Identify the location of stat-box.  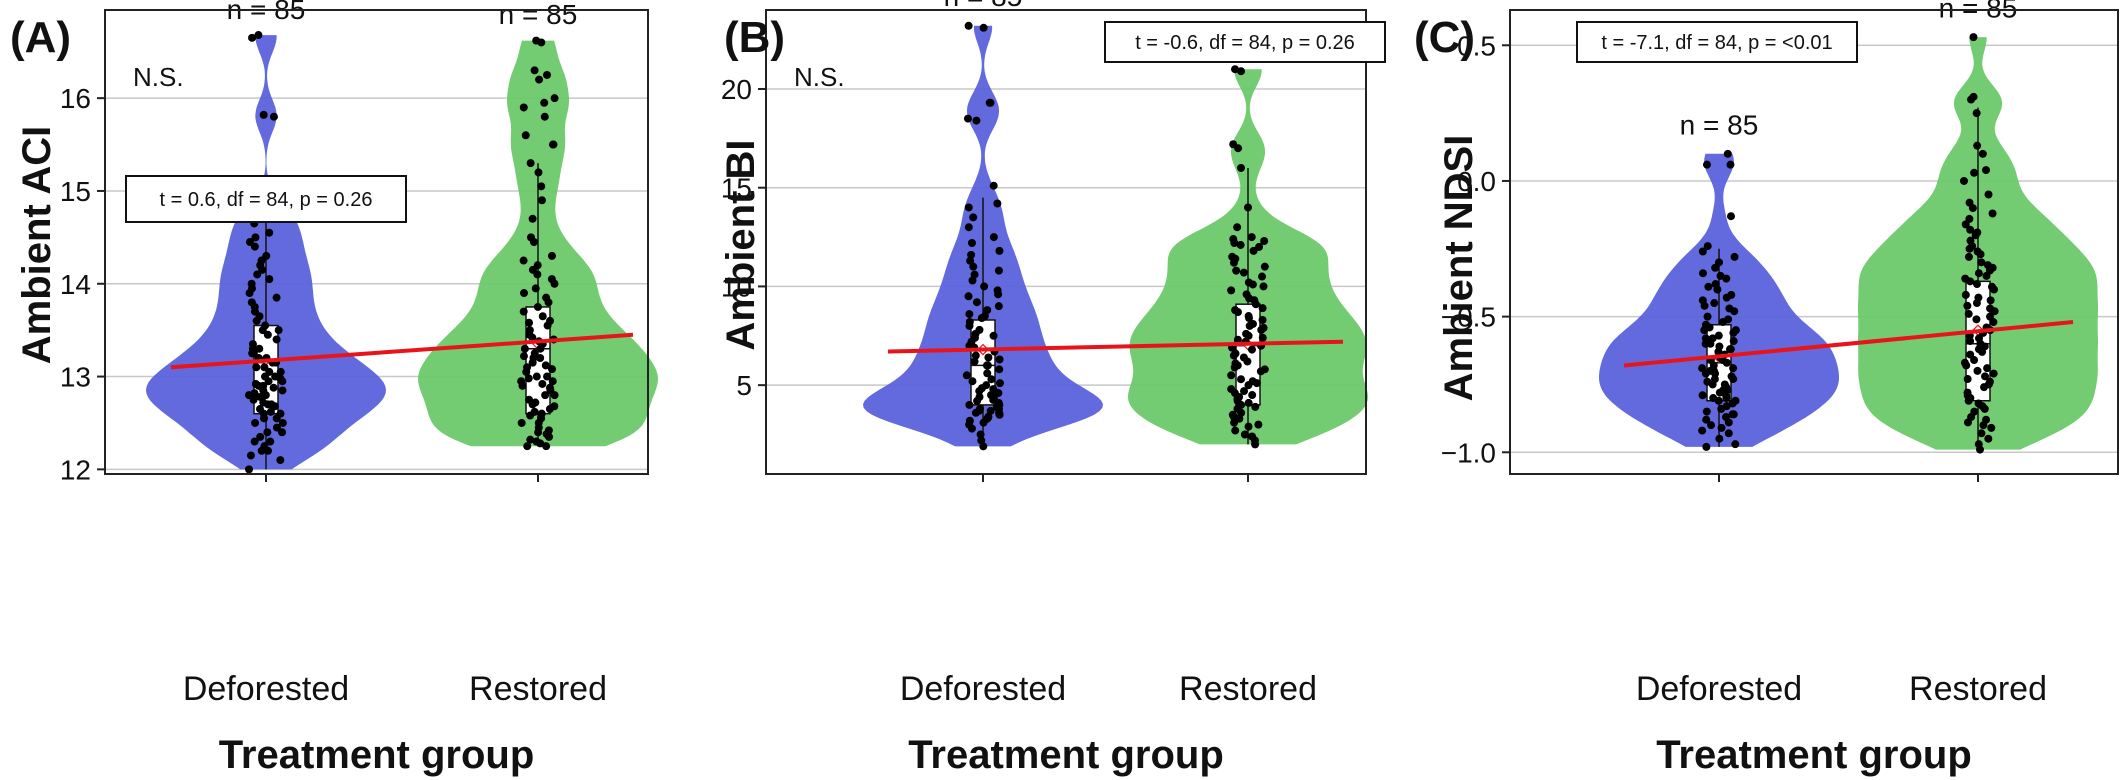
(1717, 42).